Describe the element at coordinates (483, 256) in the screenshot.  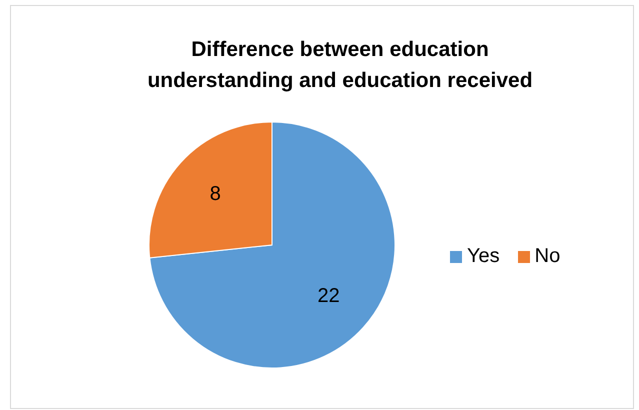
I see `legend-label: Yes` at that location.